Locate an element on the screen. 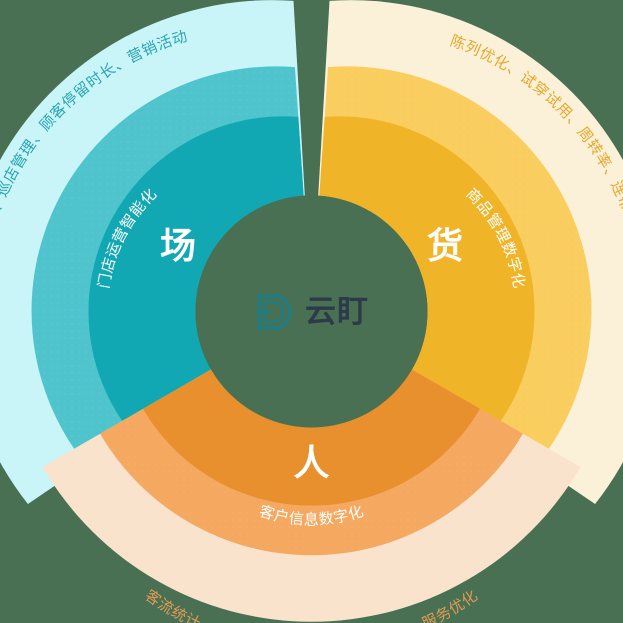 Image resolution: width=623 pixels, height=623 pixels. segment-chang-chevron is located at coordinates (70, 215).